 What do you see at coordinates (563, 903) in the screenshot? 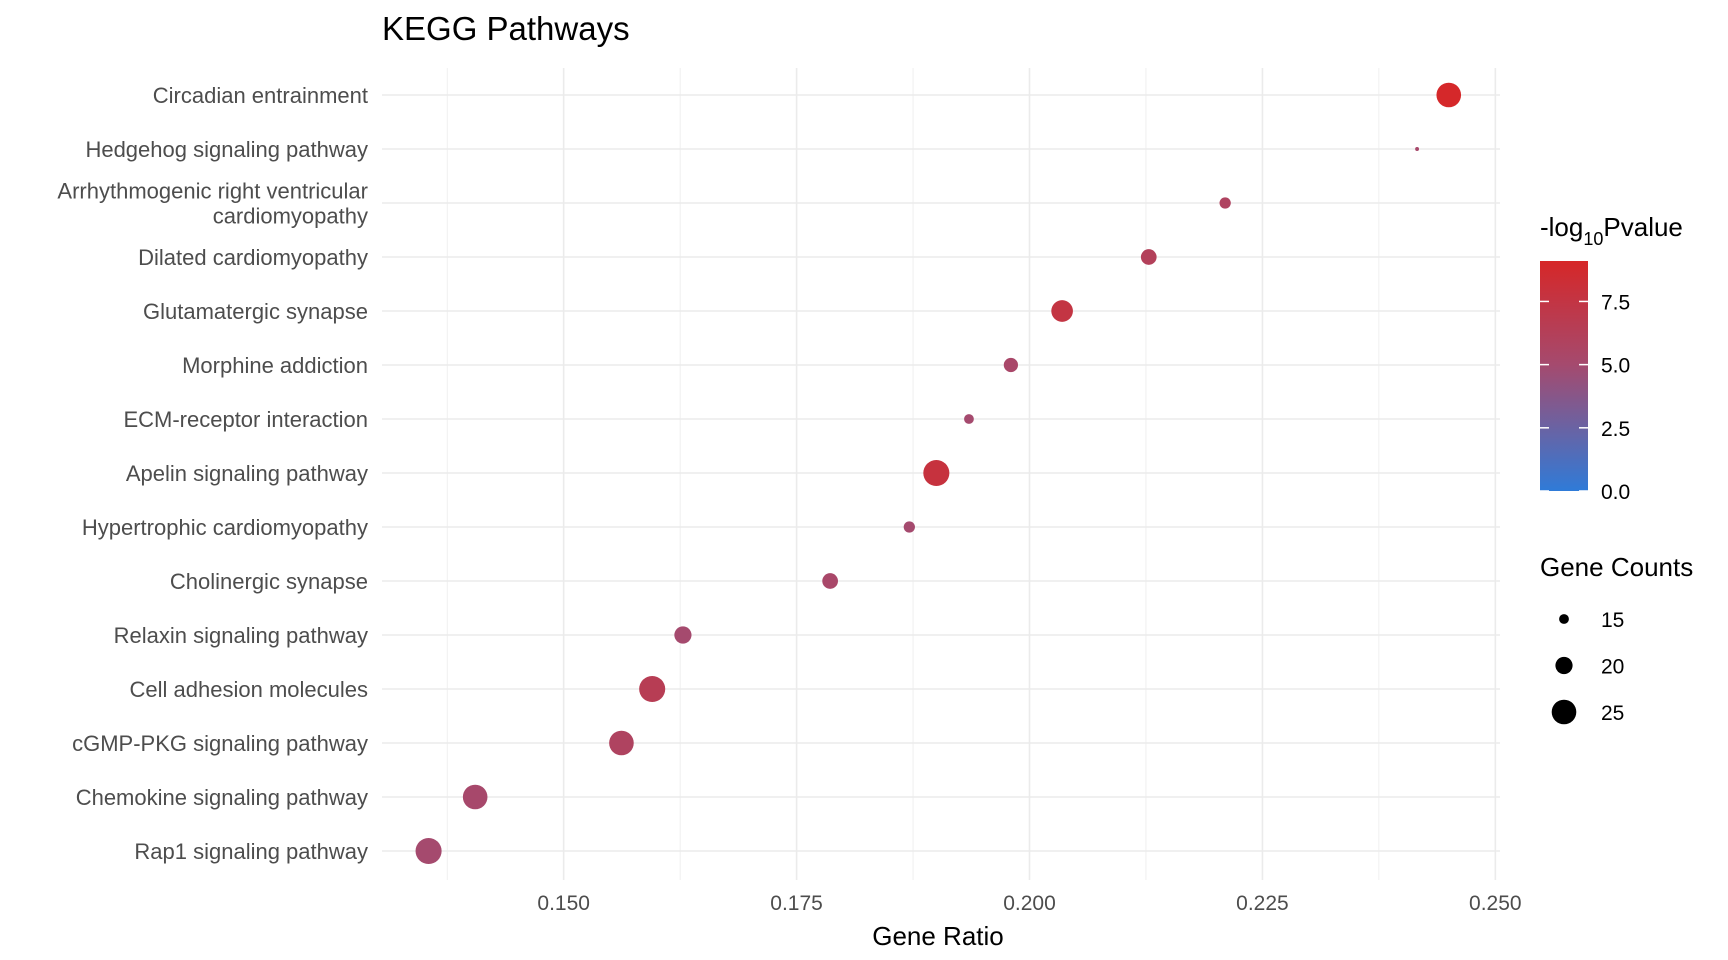
I see `x-tick-label-0: 0.150` at bounding box center [563, 903].